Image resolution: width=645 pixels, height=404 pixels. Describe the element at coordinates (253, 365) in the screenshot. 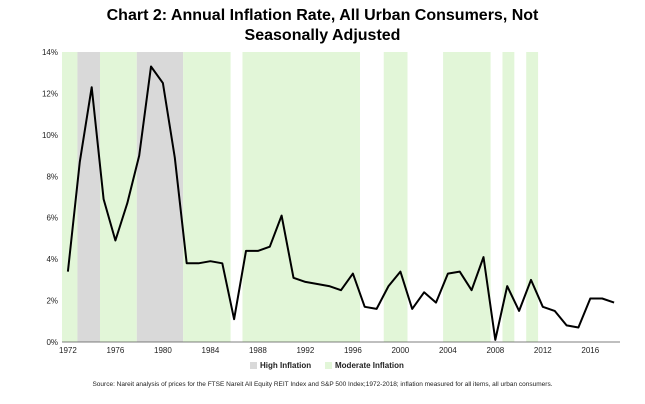

I see `legend-swatch-high` at that location.